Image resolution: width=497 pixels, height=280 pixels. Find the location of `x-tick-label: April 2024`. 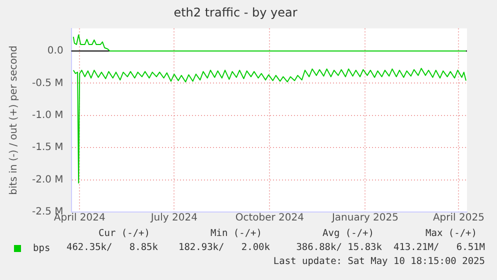

x-tick-label: April 2024 is located at coordinates (80, 218).